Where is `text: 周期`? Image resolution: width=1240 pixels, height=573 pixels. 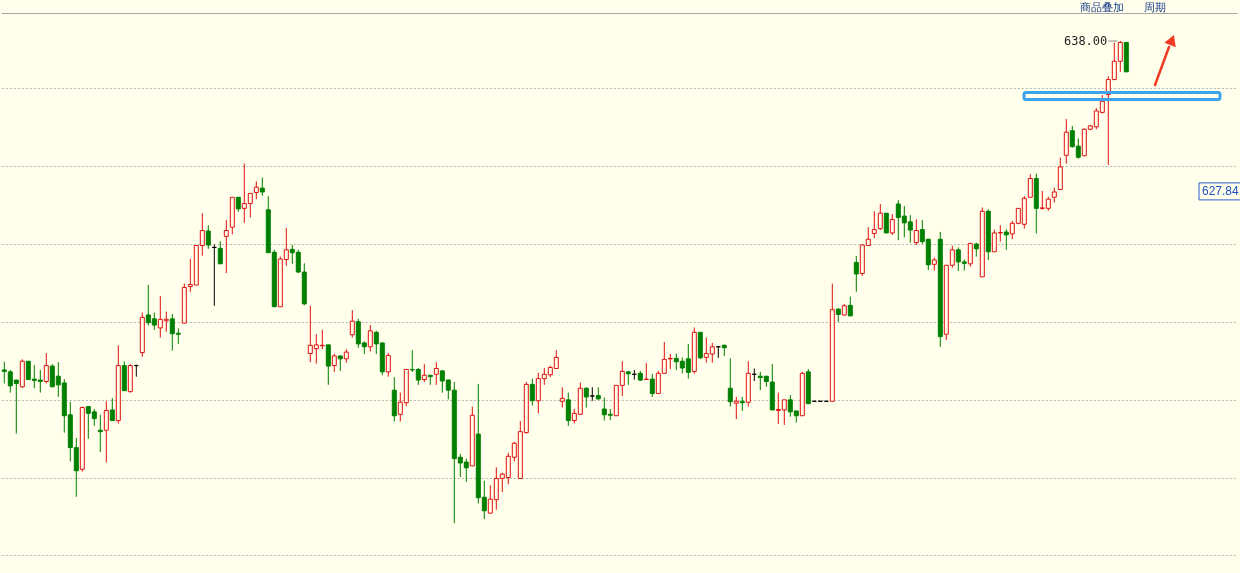
text: 周期 is located at coordinates (1155, 7).